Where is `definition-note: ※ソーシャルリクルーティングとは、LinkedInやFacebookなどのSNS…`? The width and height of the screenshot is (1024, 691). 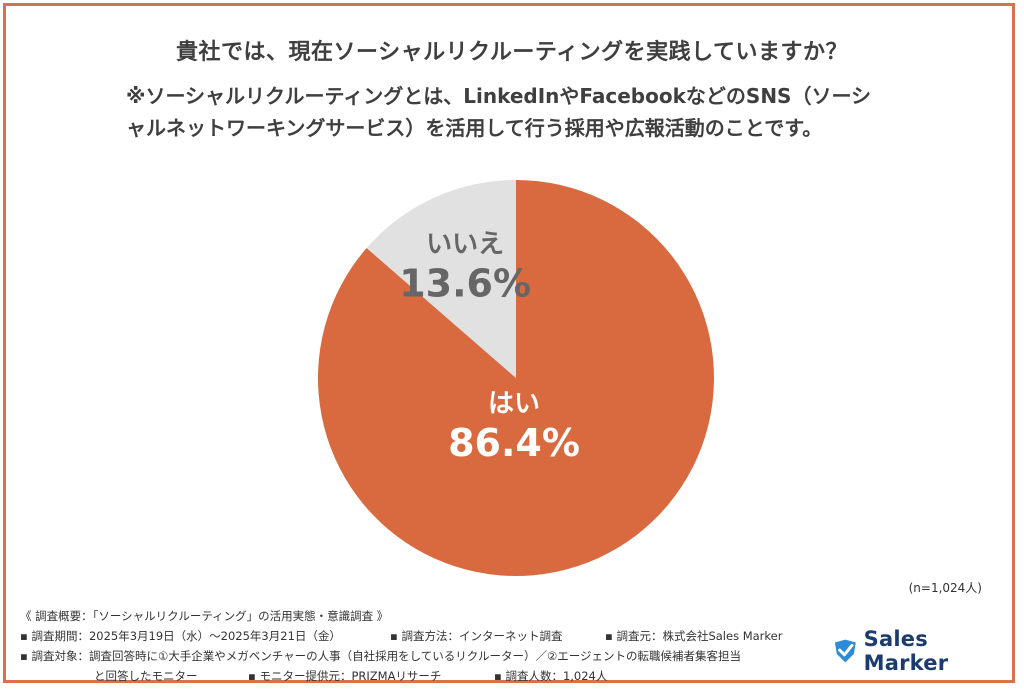 definition-note: ※ソーシャルリクルーティングとは、LinkedInやFacebookなどのSNS… is located at coordinates (526, 112).